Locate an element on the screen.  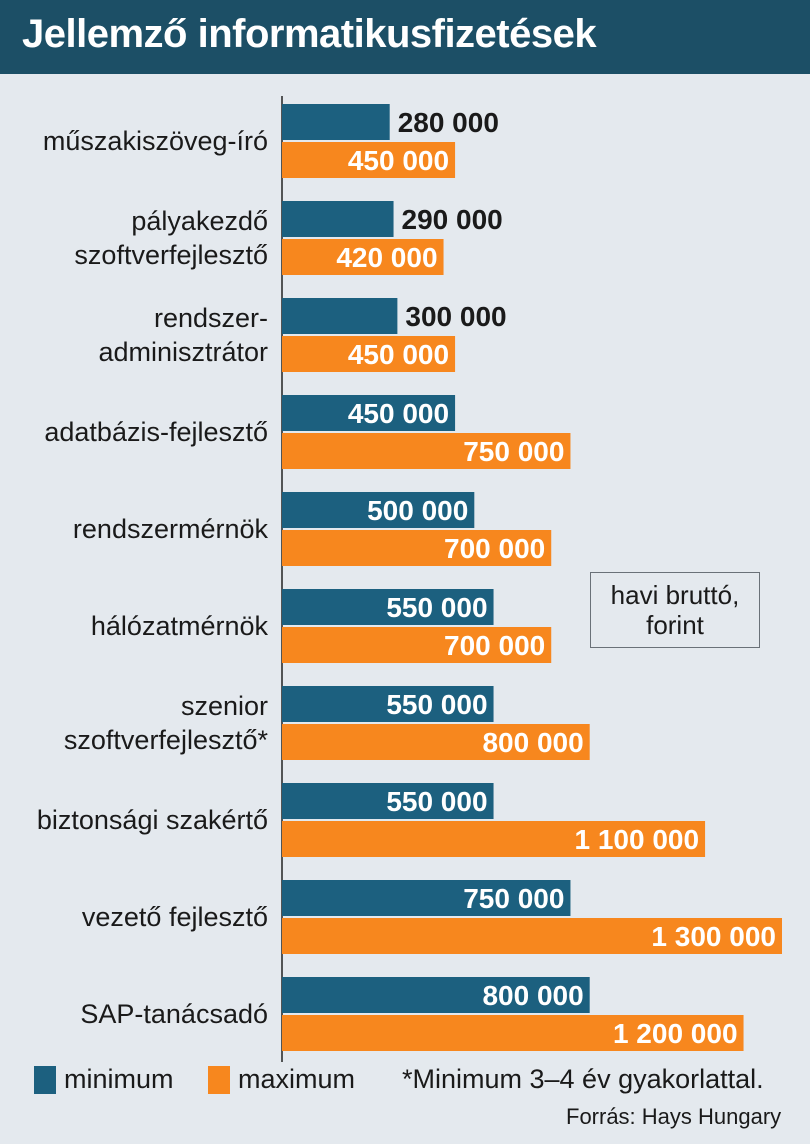
legend-swatch-minimum is located at coordinates (45, 1079).